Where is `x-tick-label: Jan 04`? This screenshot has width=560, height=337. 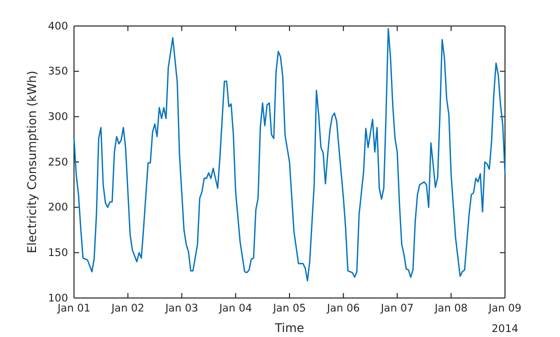 x-tick-label: Jan 04 is located at coordinates (235, 308).